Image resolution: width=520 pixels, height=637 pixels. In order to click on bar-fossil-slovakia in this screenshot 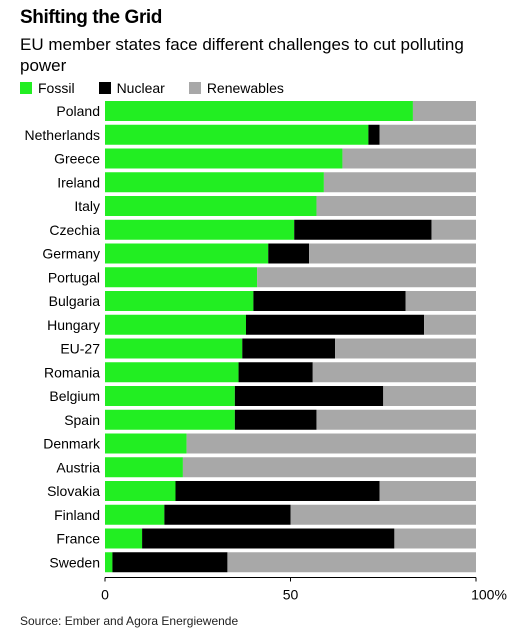, I will do `click(140, 491)`.